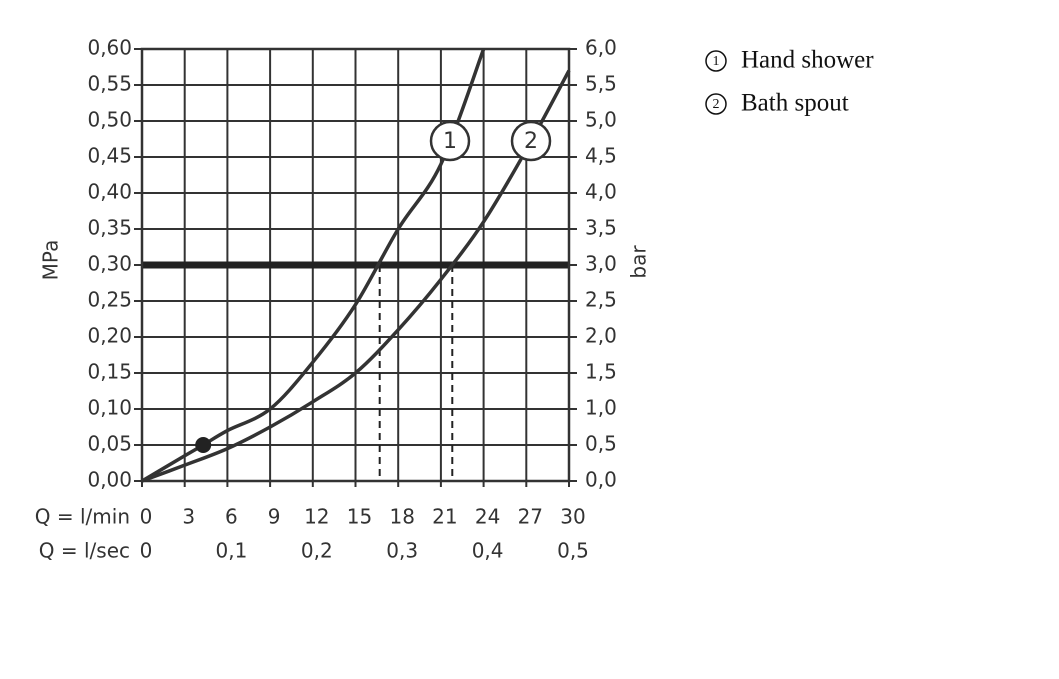 The height and width of the screenshot is (679, 1059). Describe the element at coordinates (51, 260) in the screenshot. I see `y-axis-label: MPa` at that location.